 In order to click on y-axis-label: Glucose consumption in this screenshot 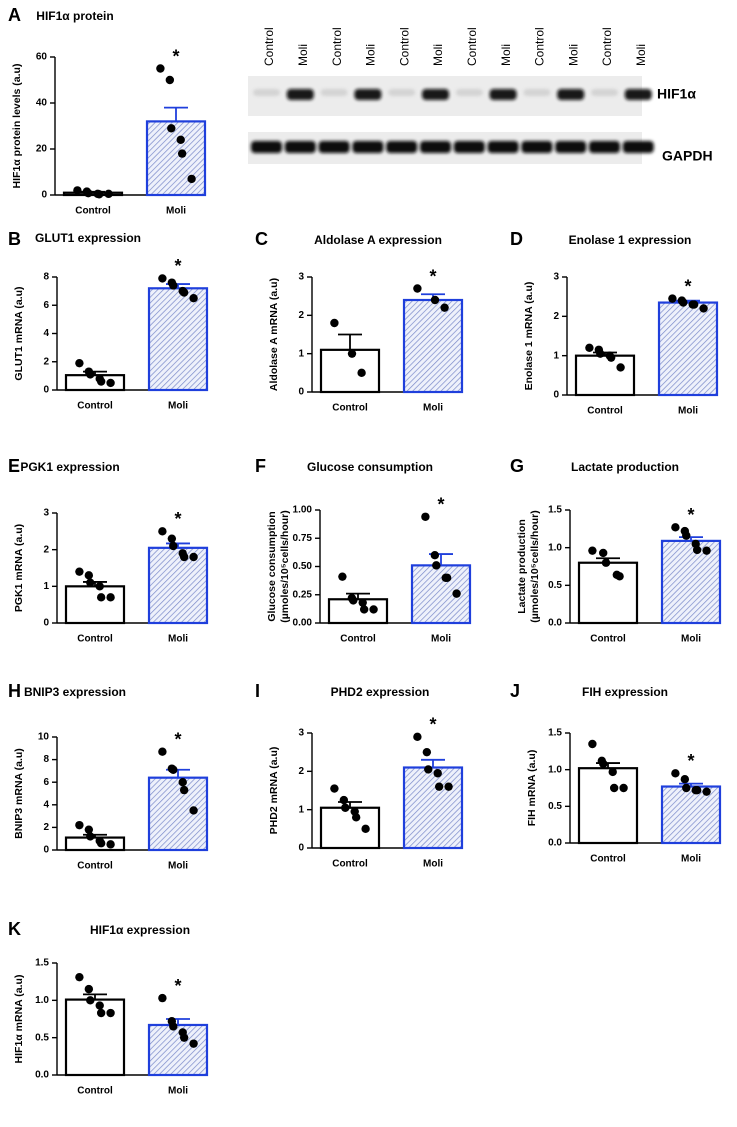, I will do `click(272, 566)`.